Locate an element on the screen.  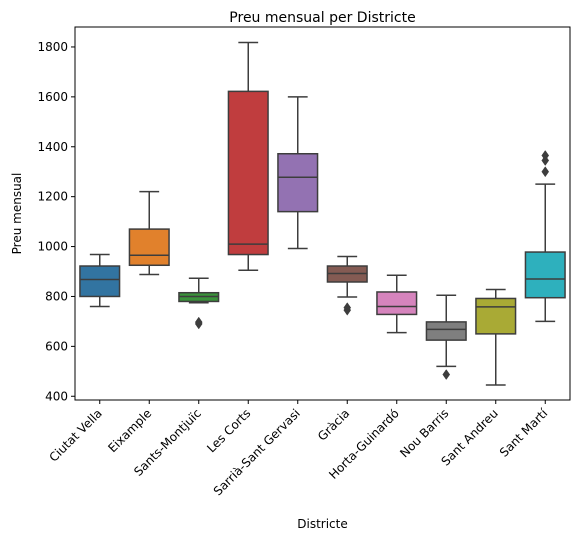
y-tick-label: 400 is located at coordinates (56, 396).